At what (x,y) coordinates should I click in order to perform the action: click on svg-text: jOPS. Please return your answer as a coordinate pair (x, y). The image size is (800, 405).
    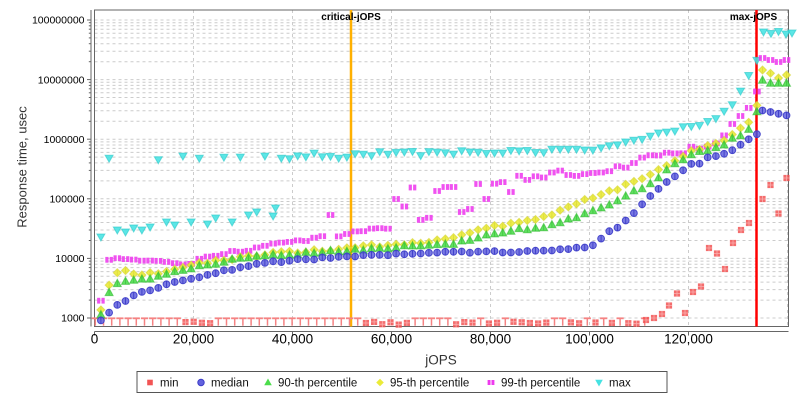
    Looking at the image, I should click on (440, 360).